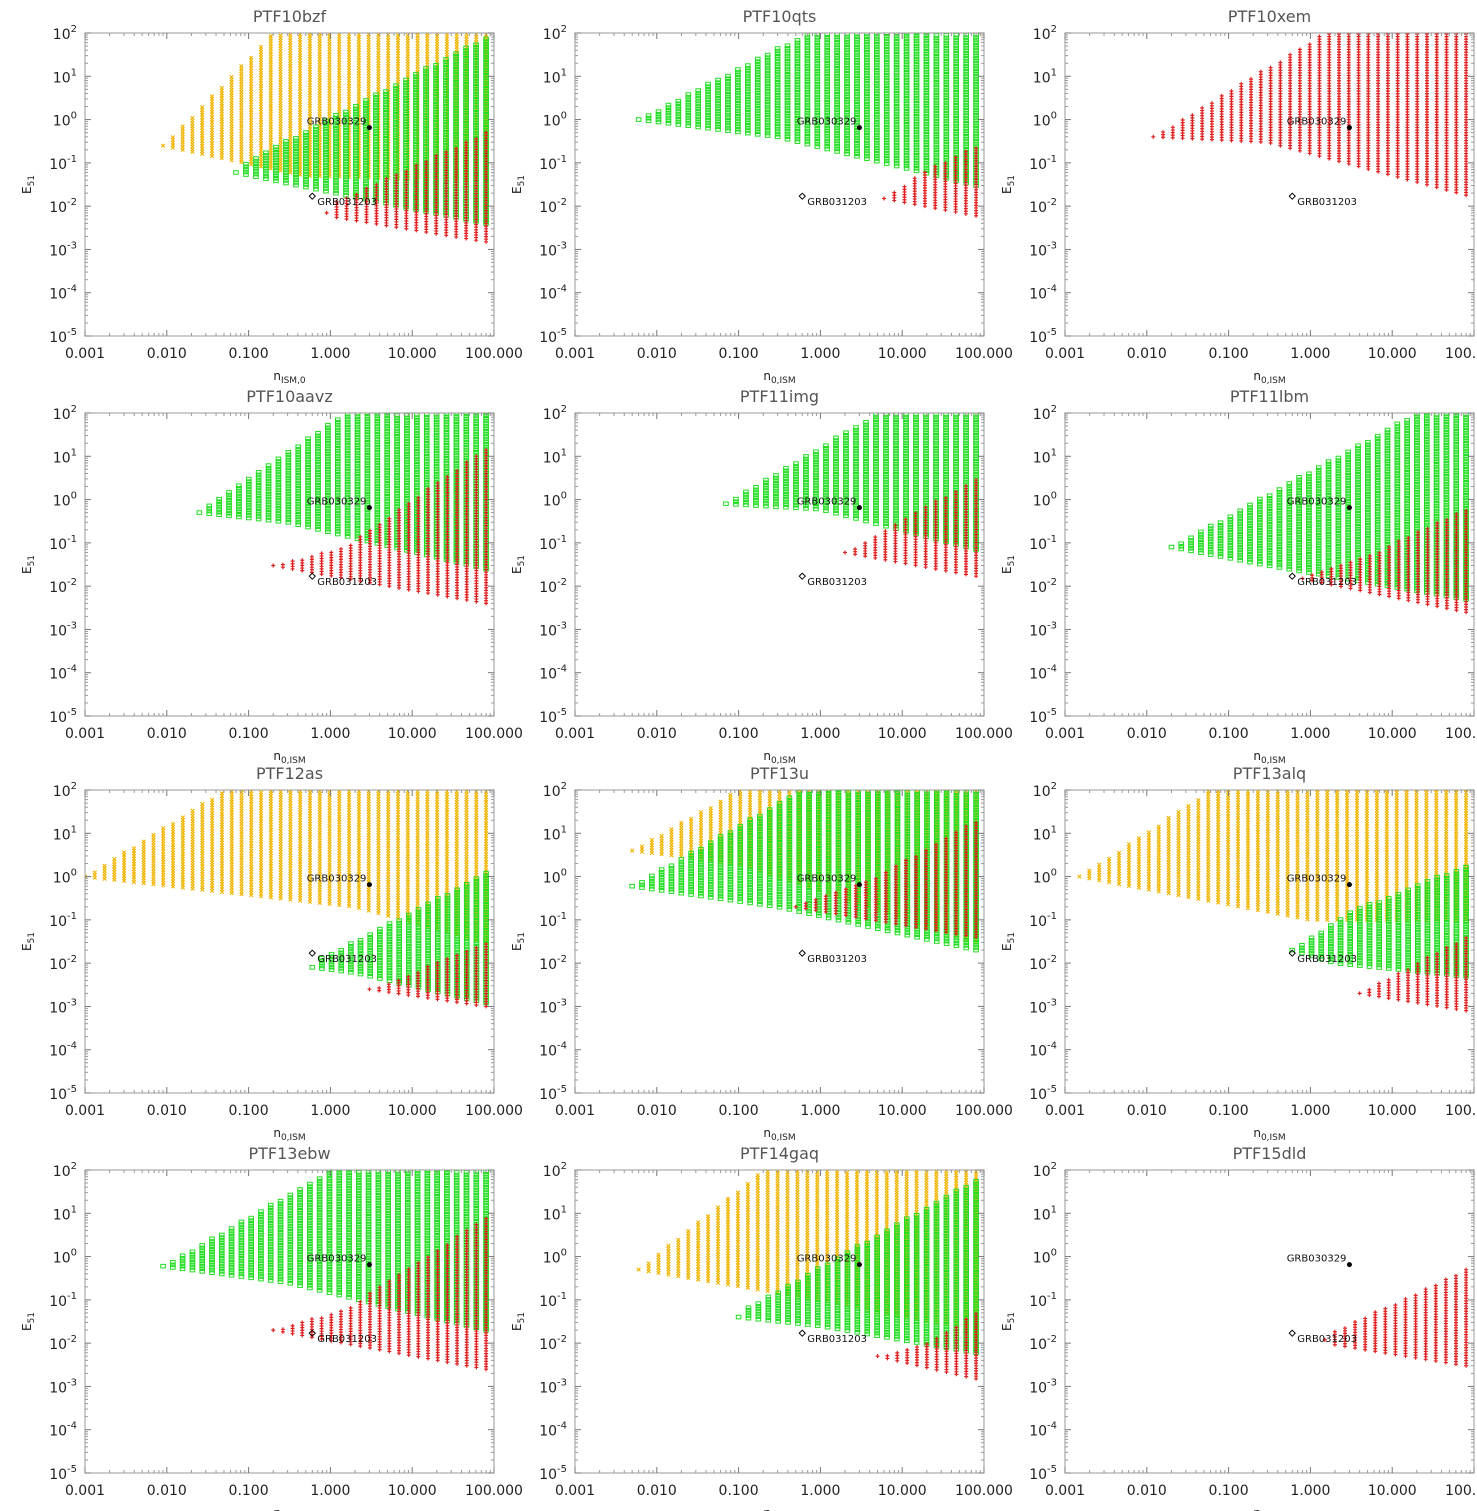 This screenshot has width=1477, height=1511. Describe the element at coordinates (553, 206) in the screenshot. I see `y-tick-label: 10⁻²` at that location.